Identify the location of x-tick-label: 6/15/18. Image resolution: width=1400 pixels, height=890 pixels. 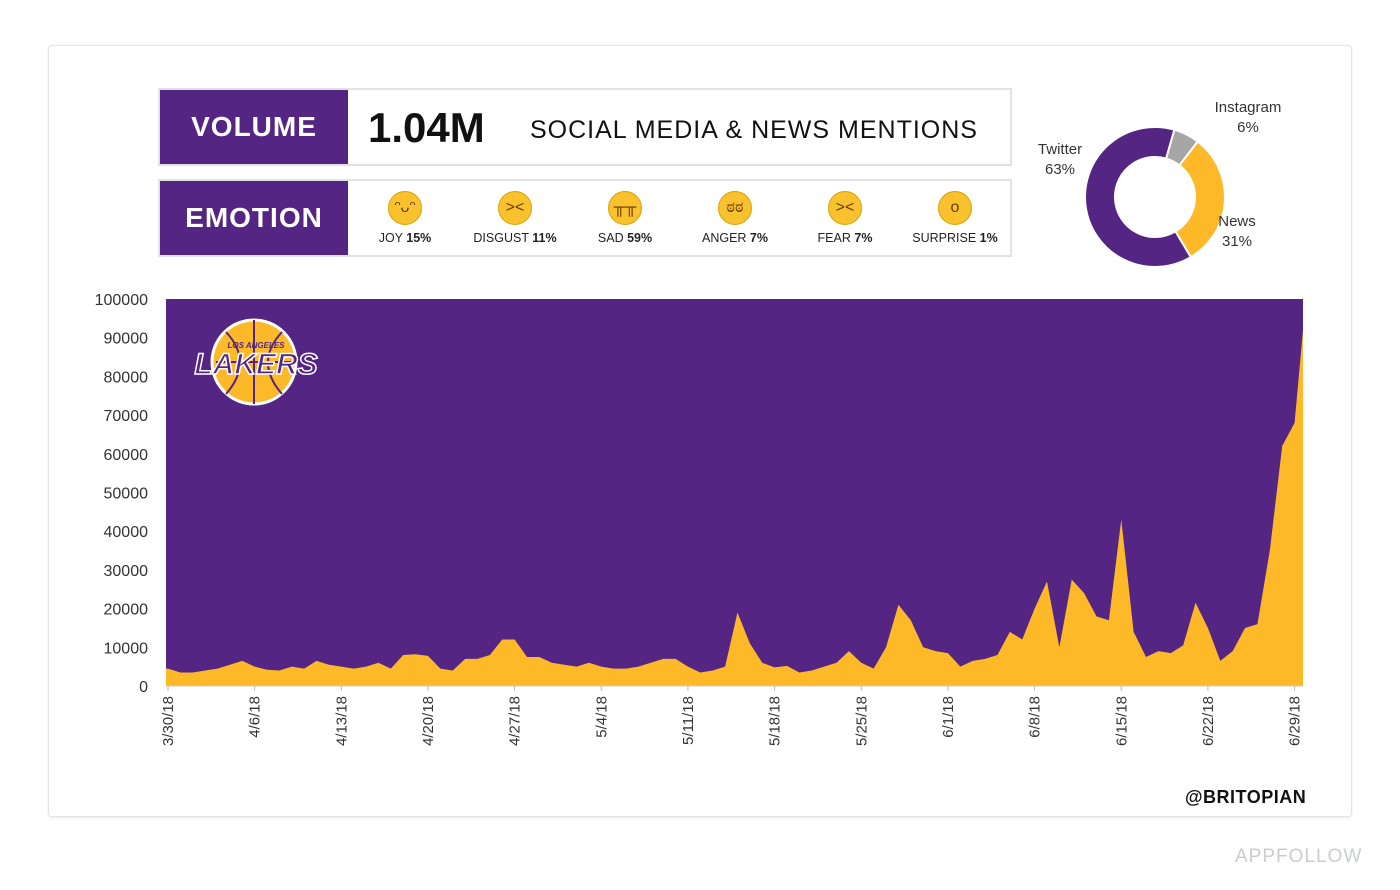
(1121, 721).